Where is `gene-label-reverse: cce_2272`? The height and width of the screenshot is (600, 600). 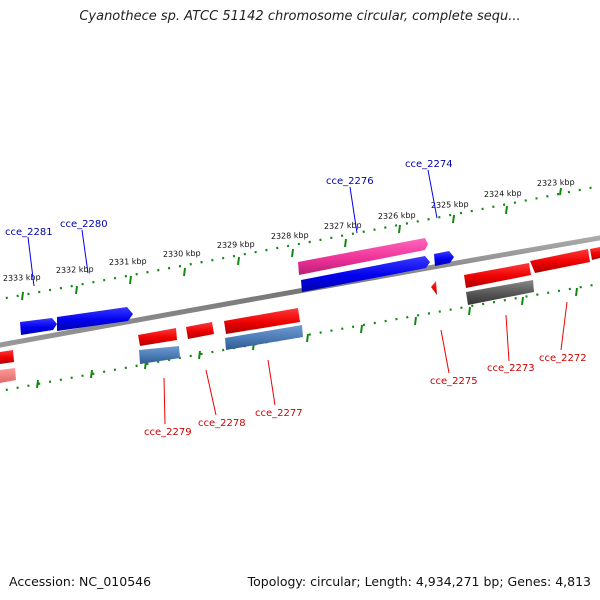
gene-label-reverse: cce_2272 is located at coordinates (563, 358).